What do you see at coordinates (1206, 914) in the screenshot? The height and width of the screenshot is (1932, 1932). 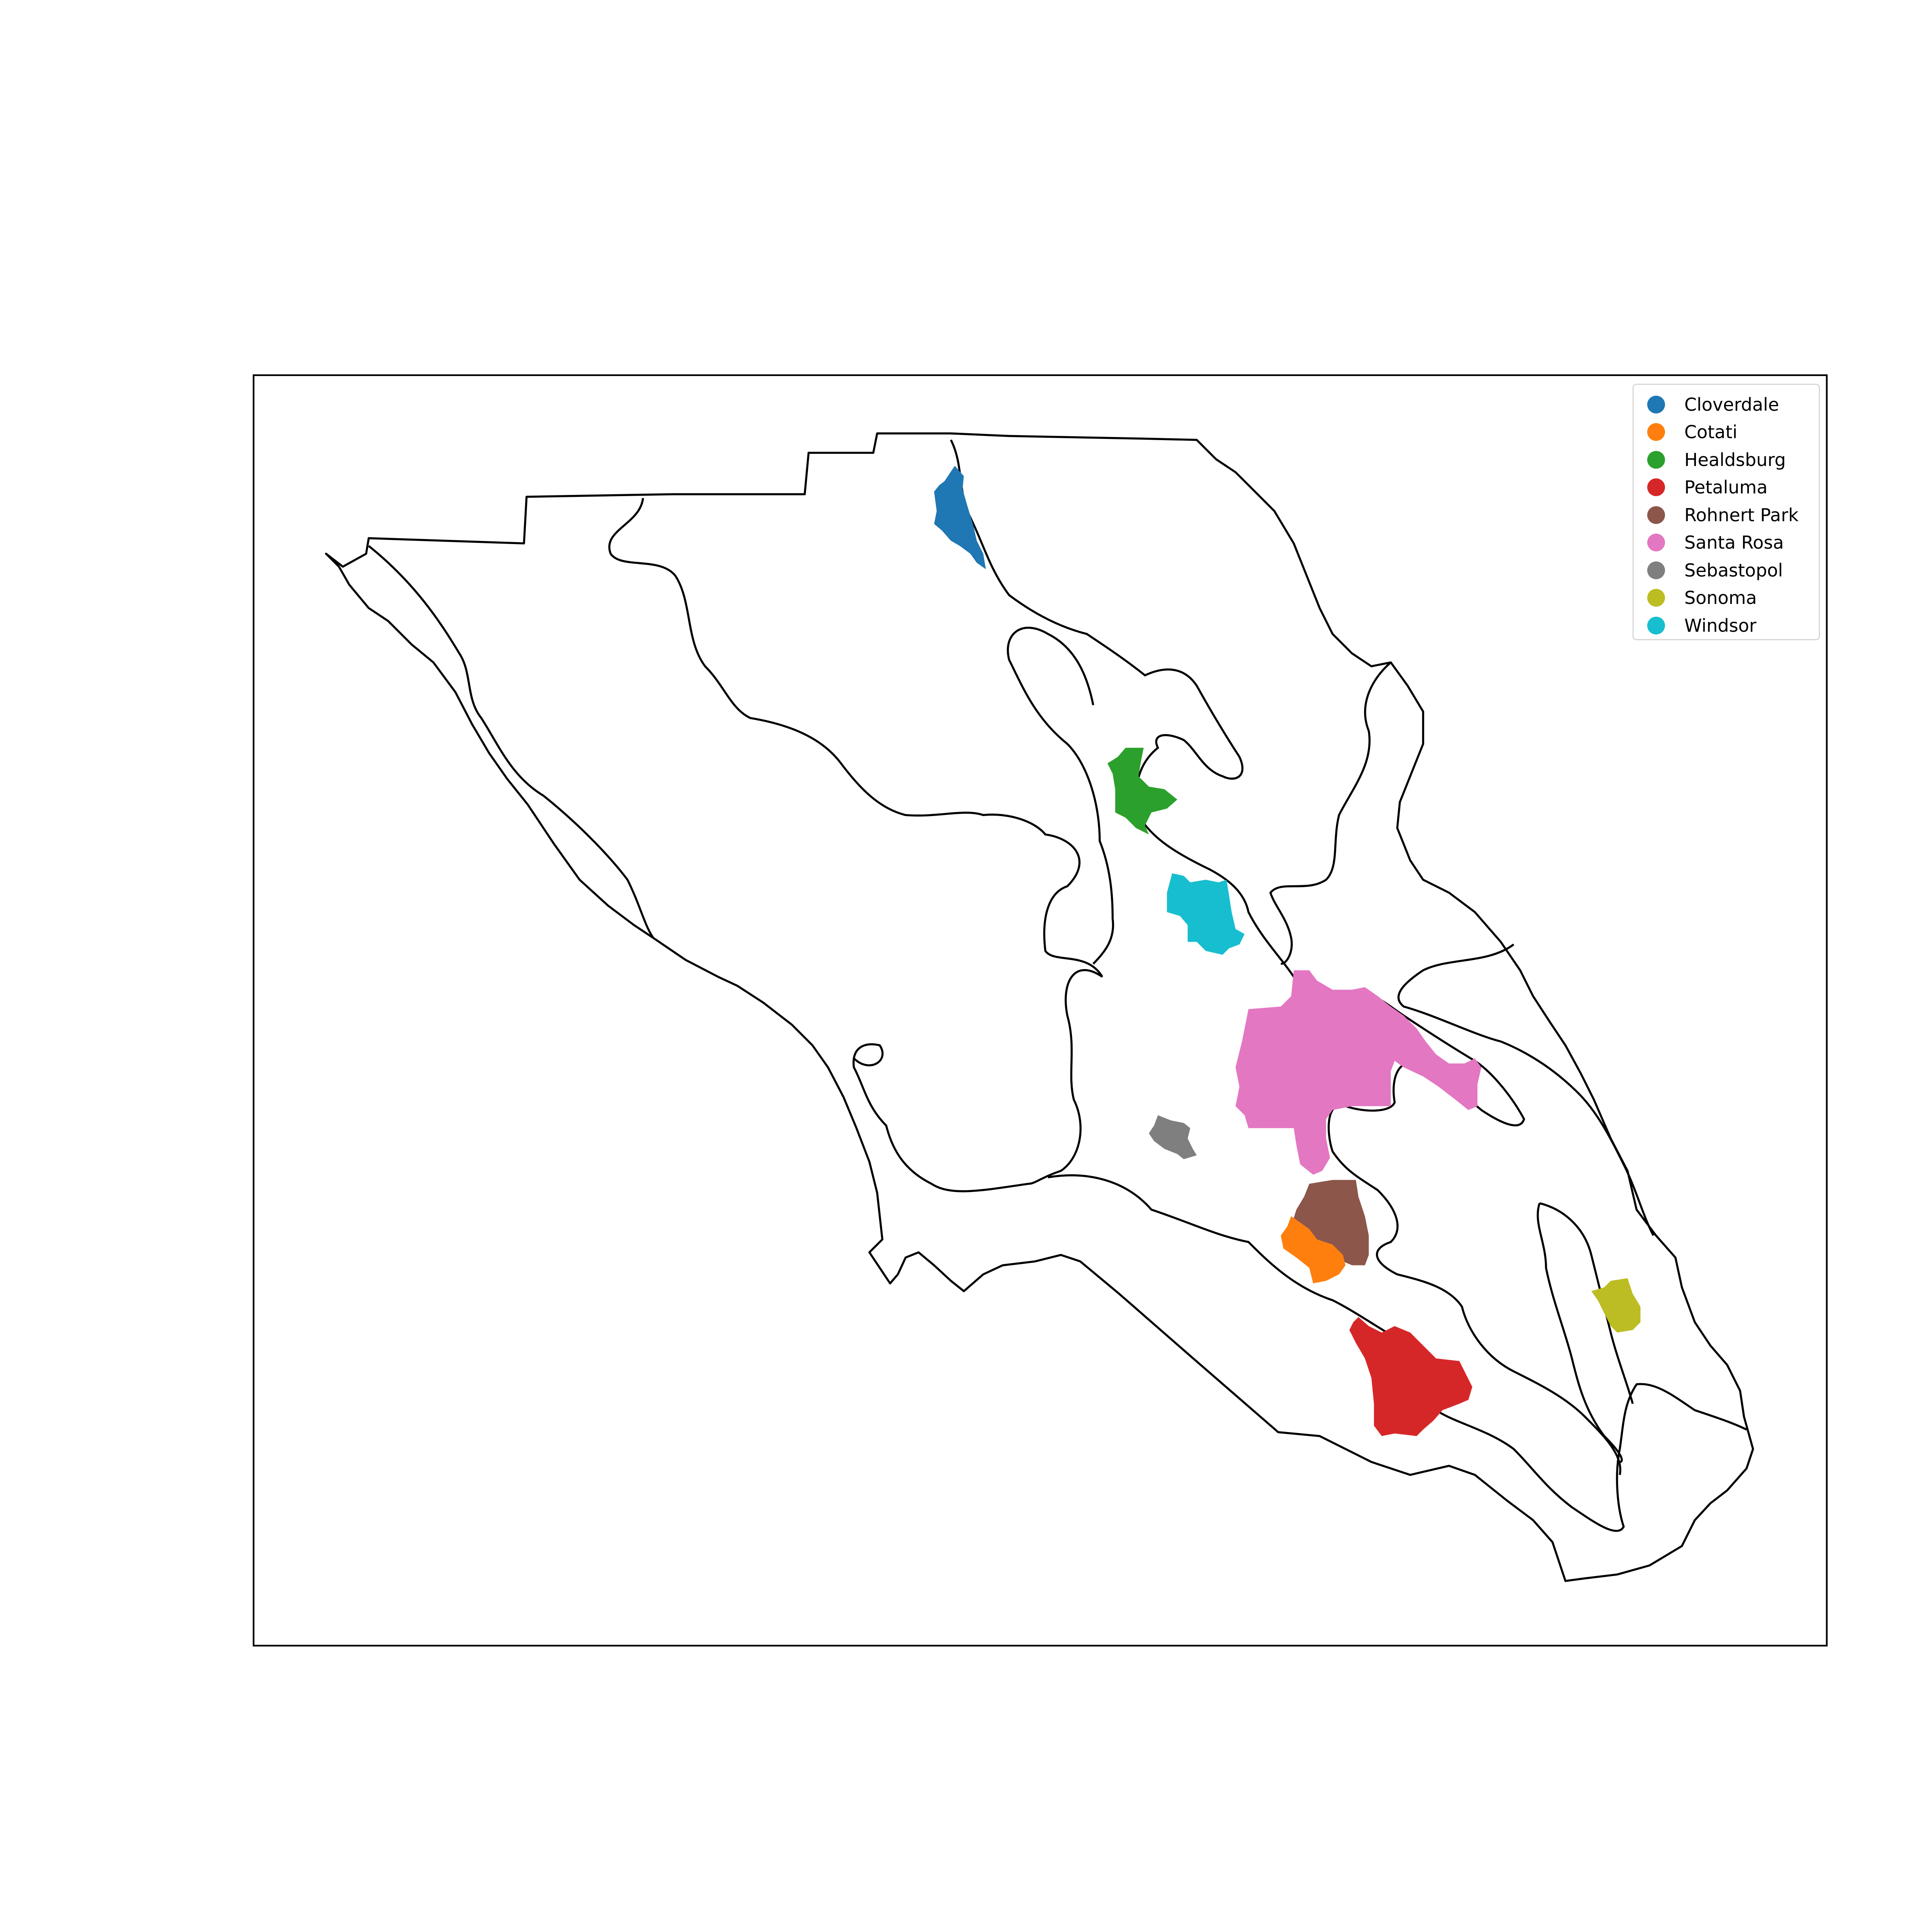 I see `city-windsor` at bounding box center [1206, 914].